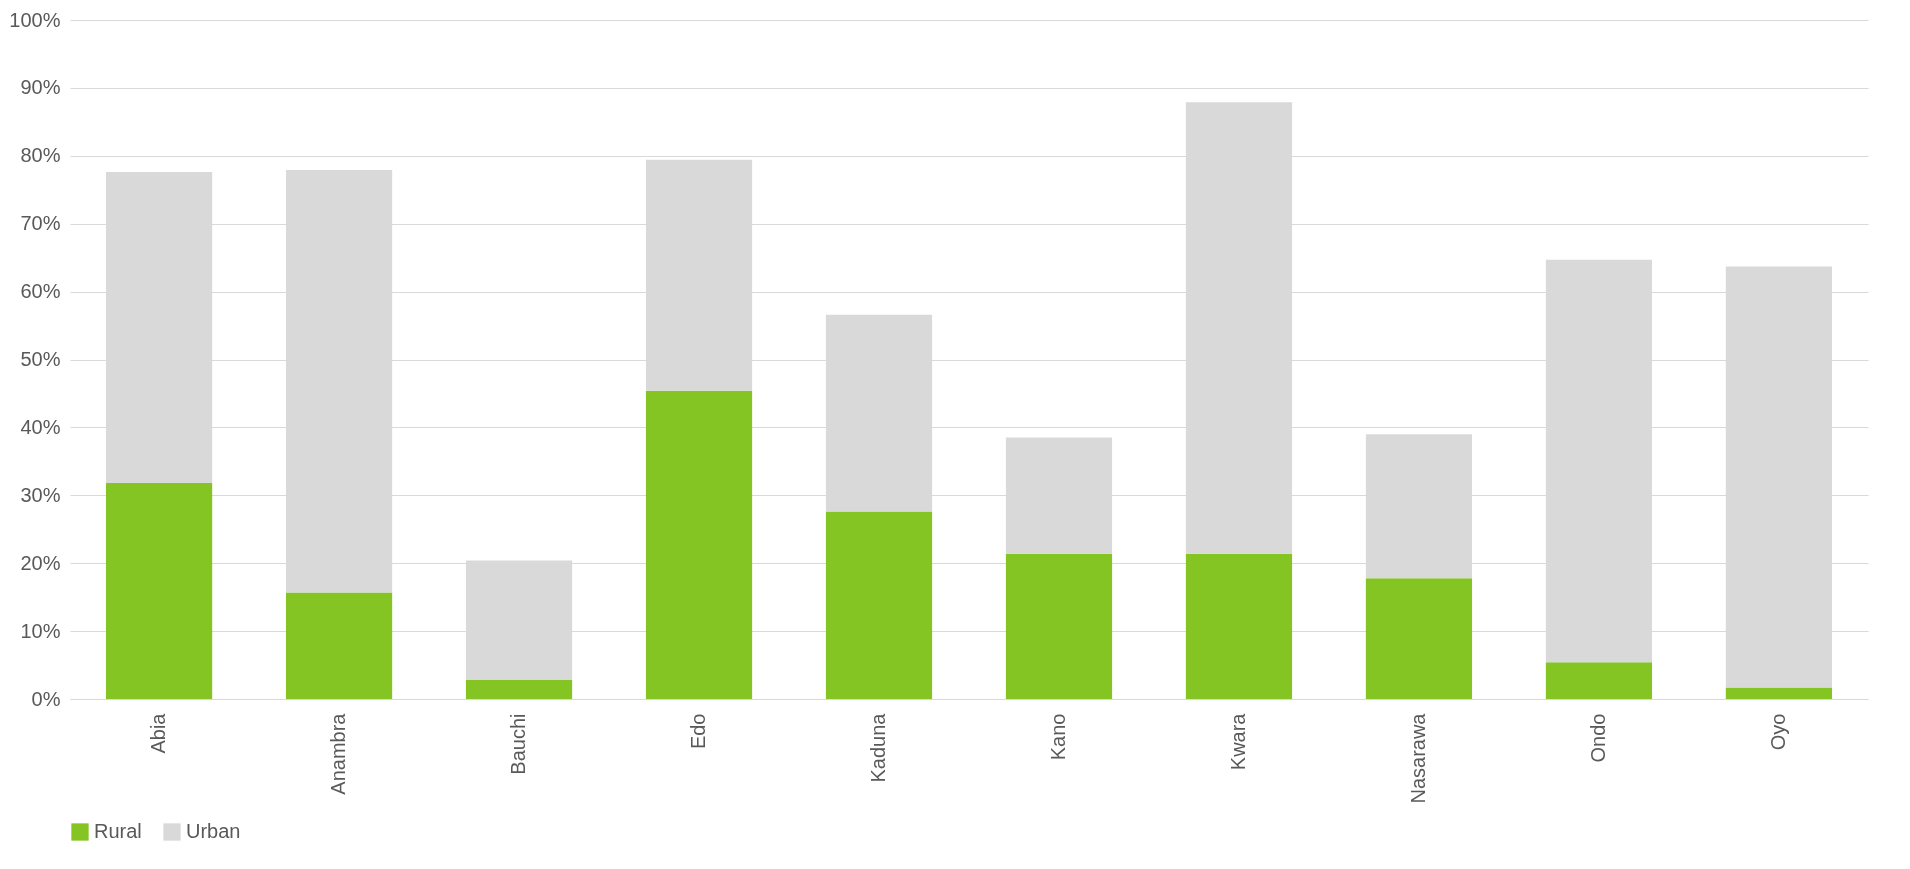 The image size is (1910, 869). What do you see at coordinates (1057, 737) in the screenshot?
I see `x-tick-label: Kano` at bounding box center [1057, 737].